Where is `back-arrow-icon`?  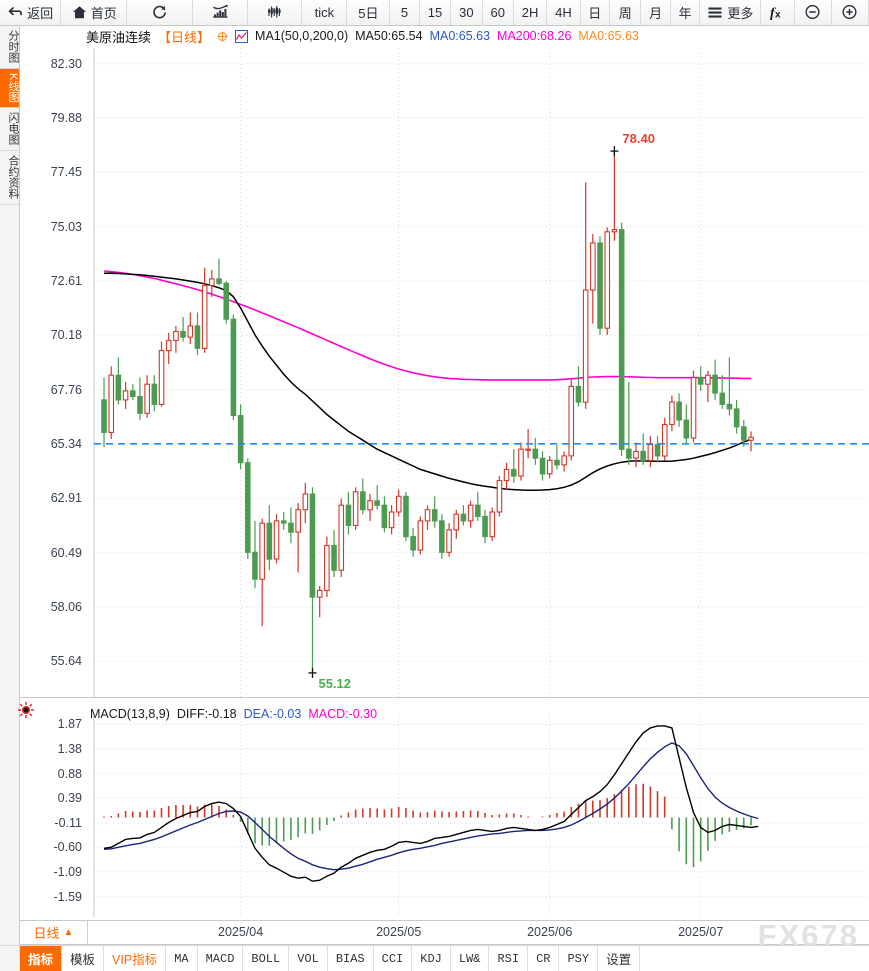 back-arrow-icon is located at coordinates (15, 12).